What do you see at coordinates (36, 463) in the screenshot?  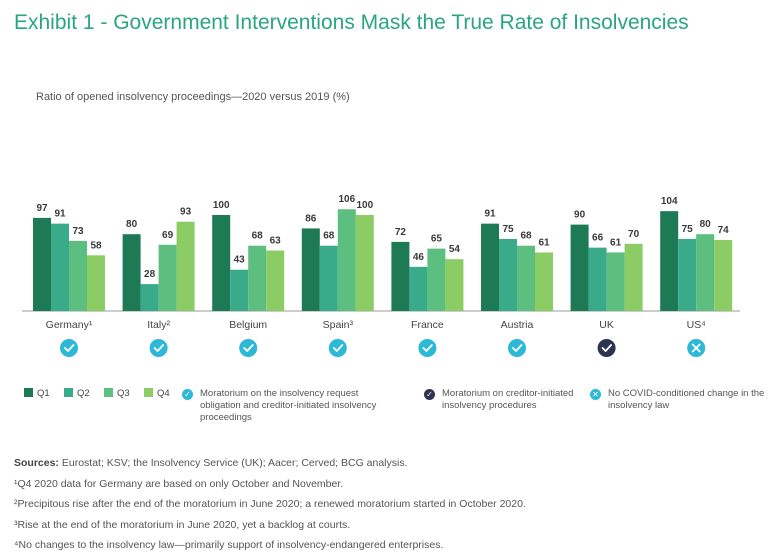 I see `sources-label: Sources:` at bounding box center [36, 463].